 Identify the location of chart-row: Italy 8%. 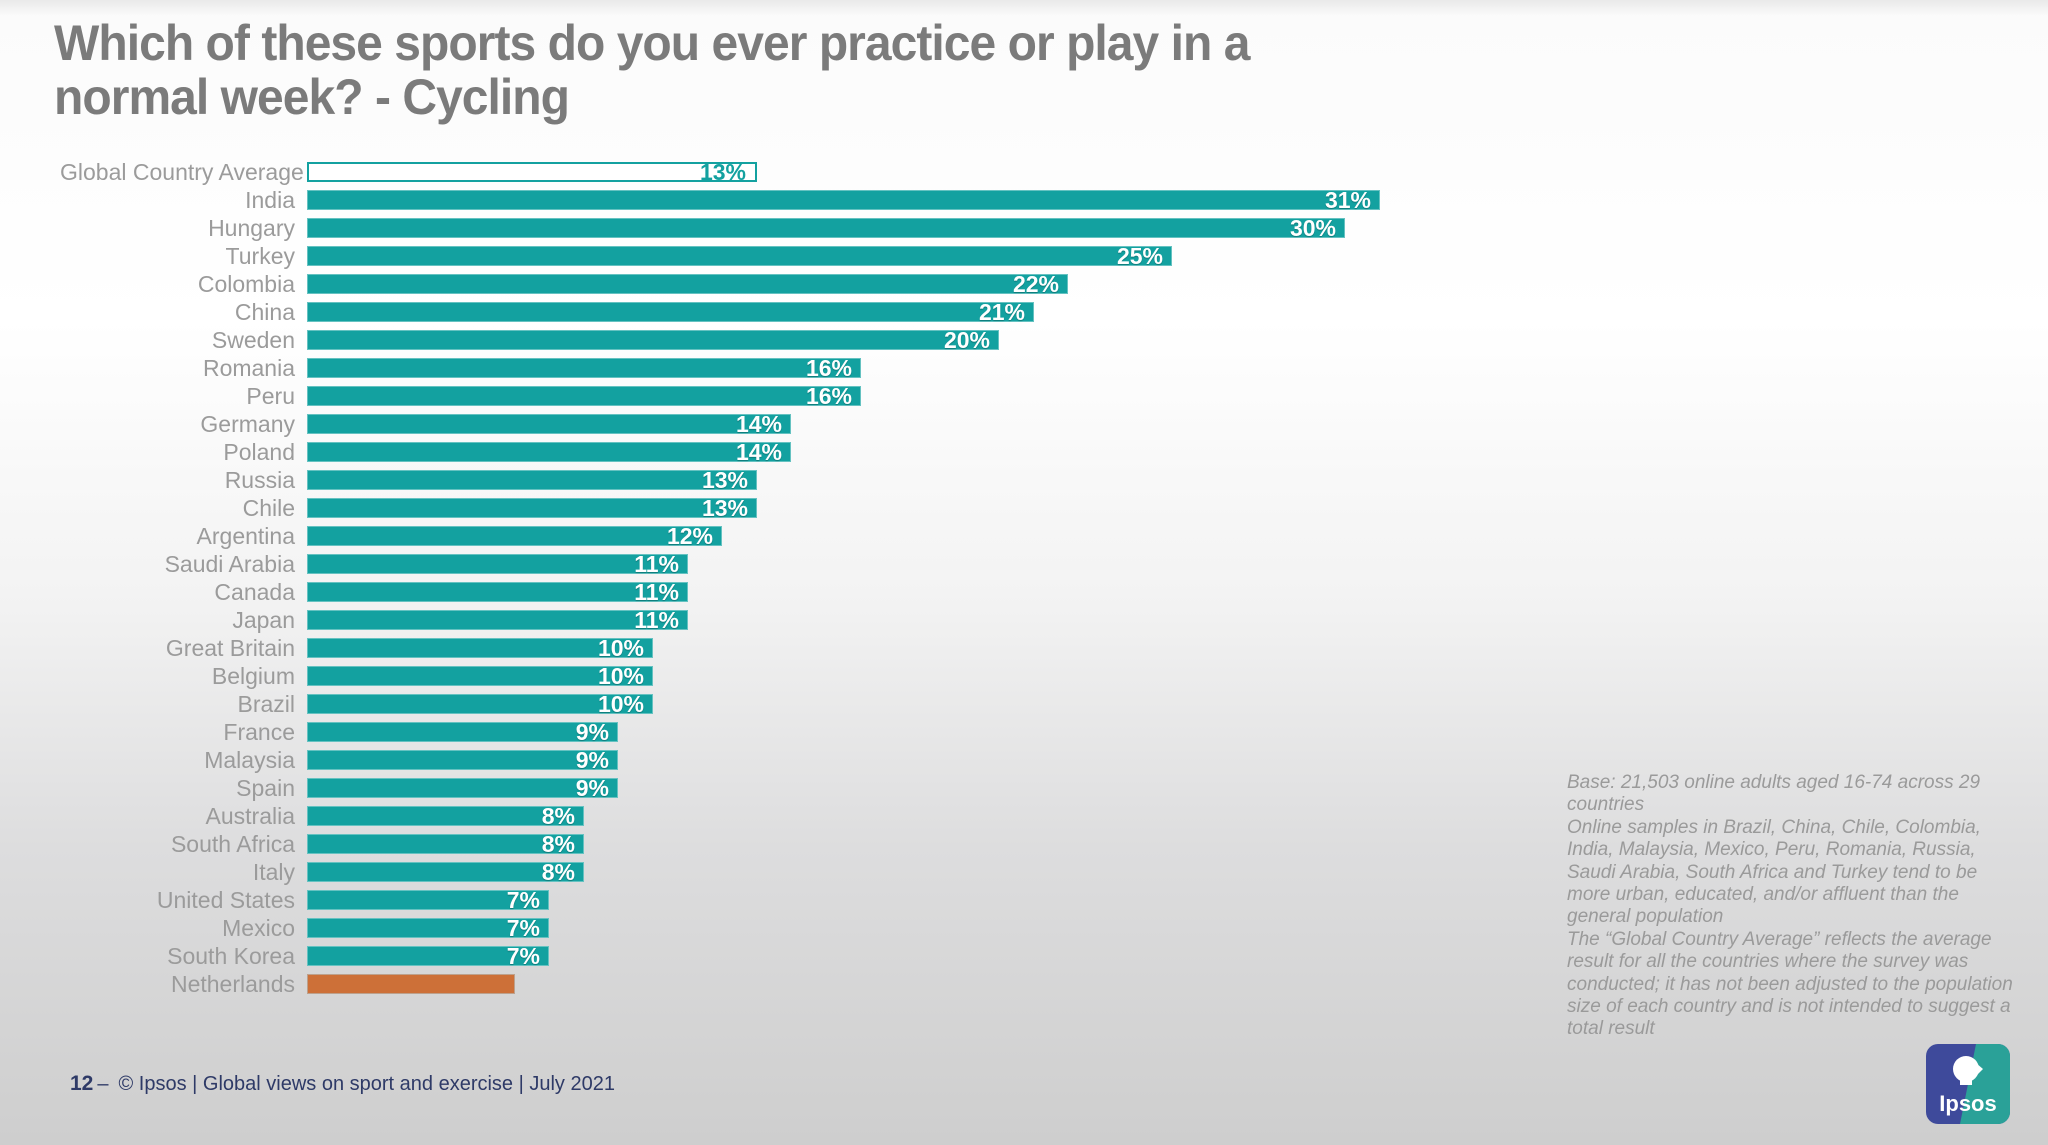
(720, 872).